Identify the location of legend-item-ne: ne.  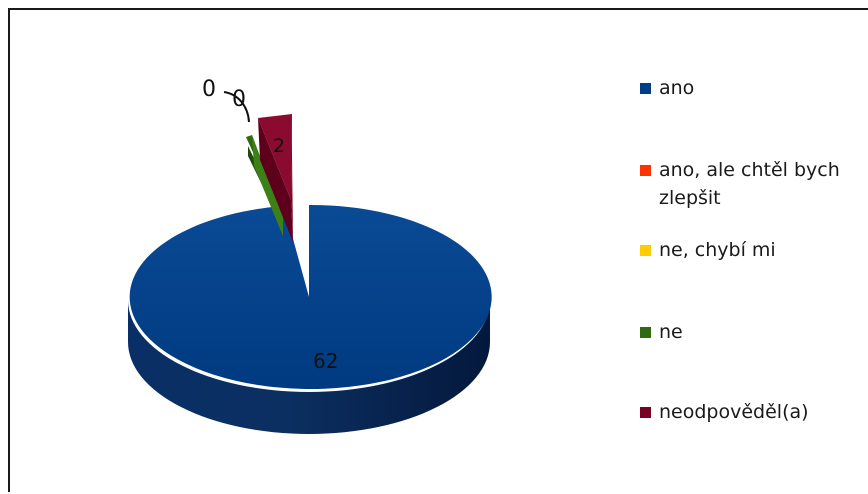
(754, 332).